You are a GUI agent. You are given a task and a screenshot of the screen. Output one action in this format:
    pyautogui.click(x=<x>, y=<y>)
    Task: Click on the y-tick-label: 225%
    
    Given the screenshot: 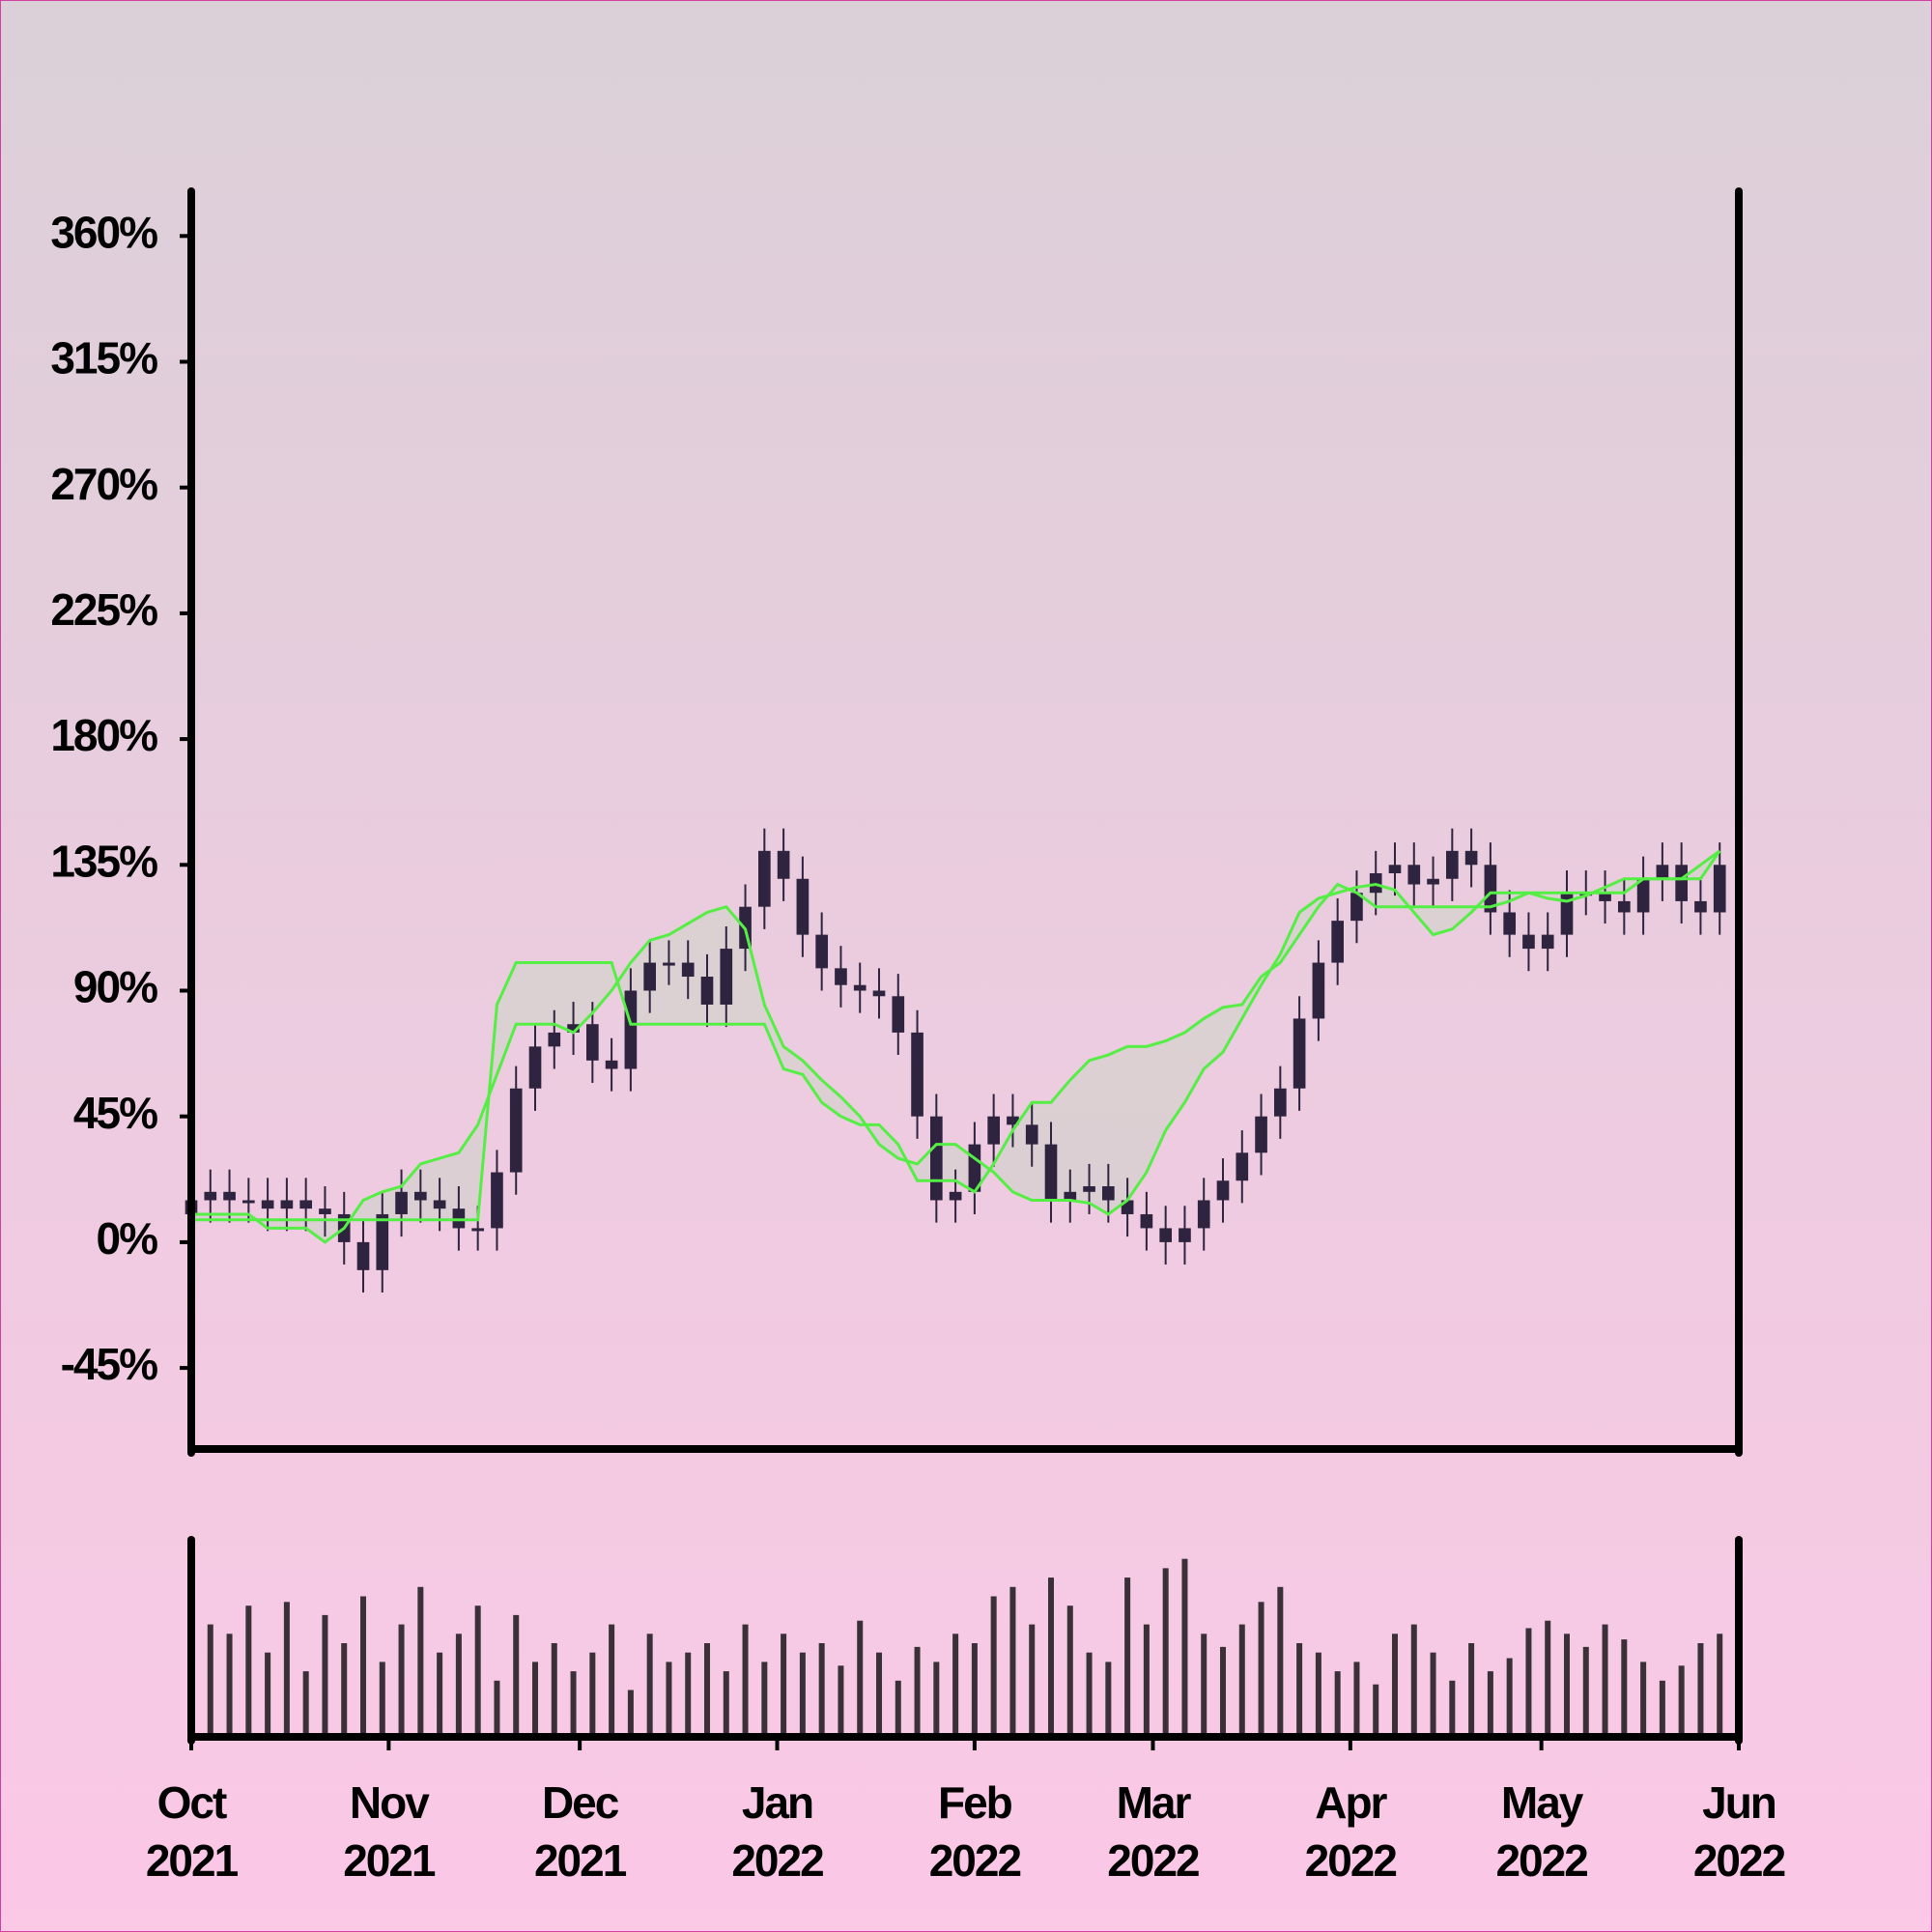 What is the action you would take?
    pyautogui.click(x=103, y=609)
    